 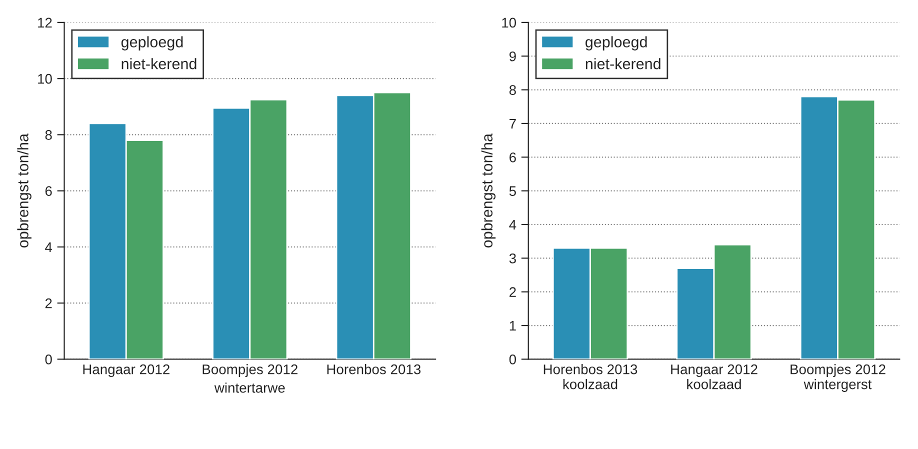 I want to click on y-tick-label: 3, so click(x=512, y=259).